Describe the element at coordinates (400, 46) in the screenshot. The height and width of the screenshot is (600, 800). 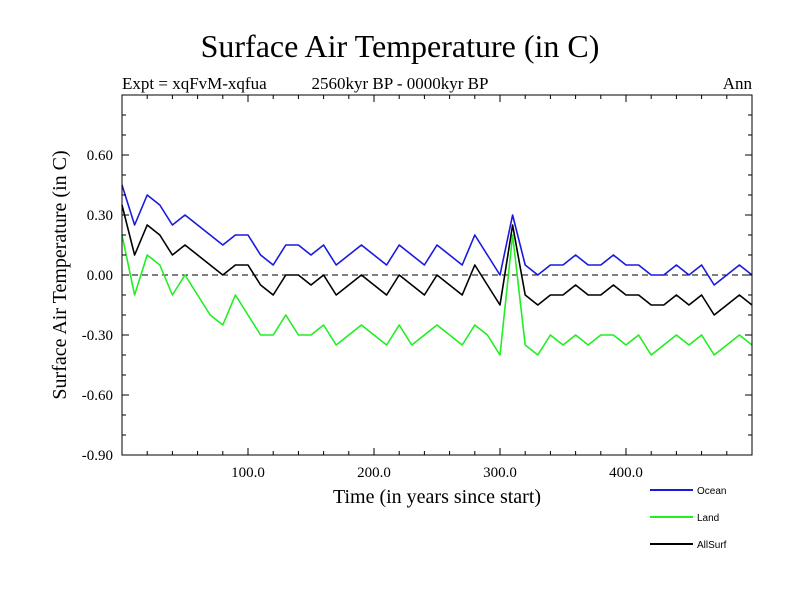
I see `chart-title: Surface Air Temperature (in C)` at that location.